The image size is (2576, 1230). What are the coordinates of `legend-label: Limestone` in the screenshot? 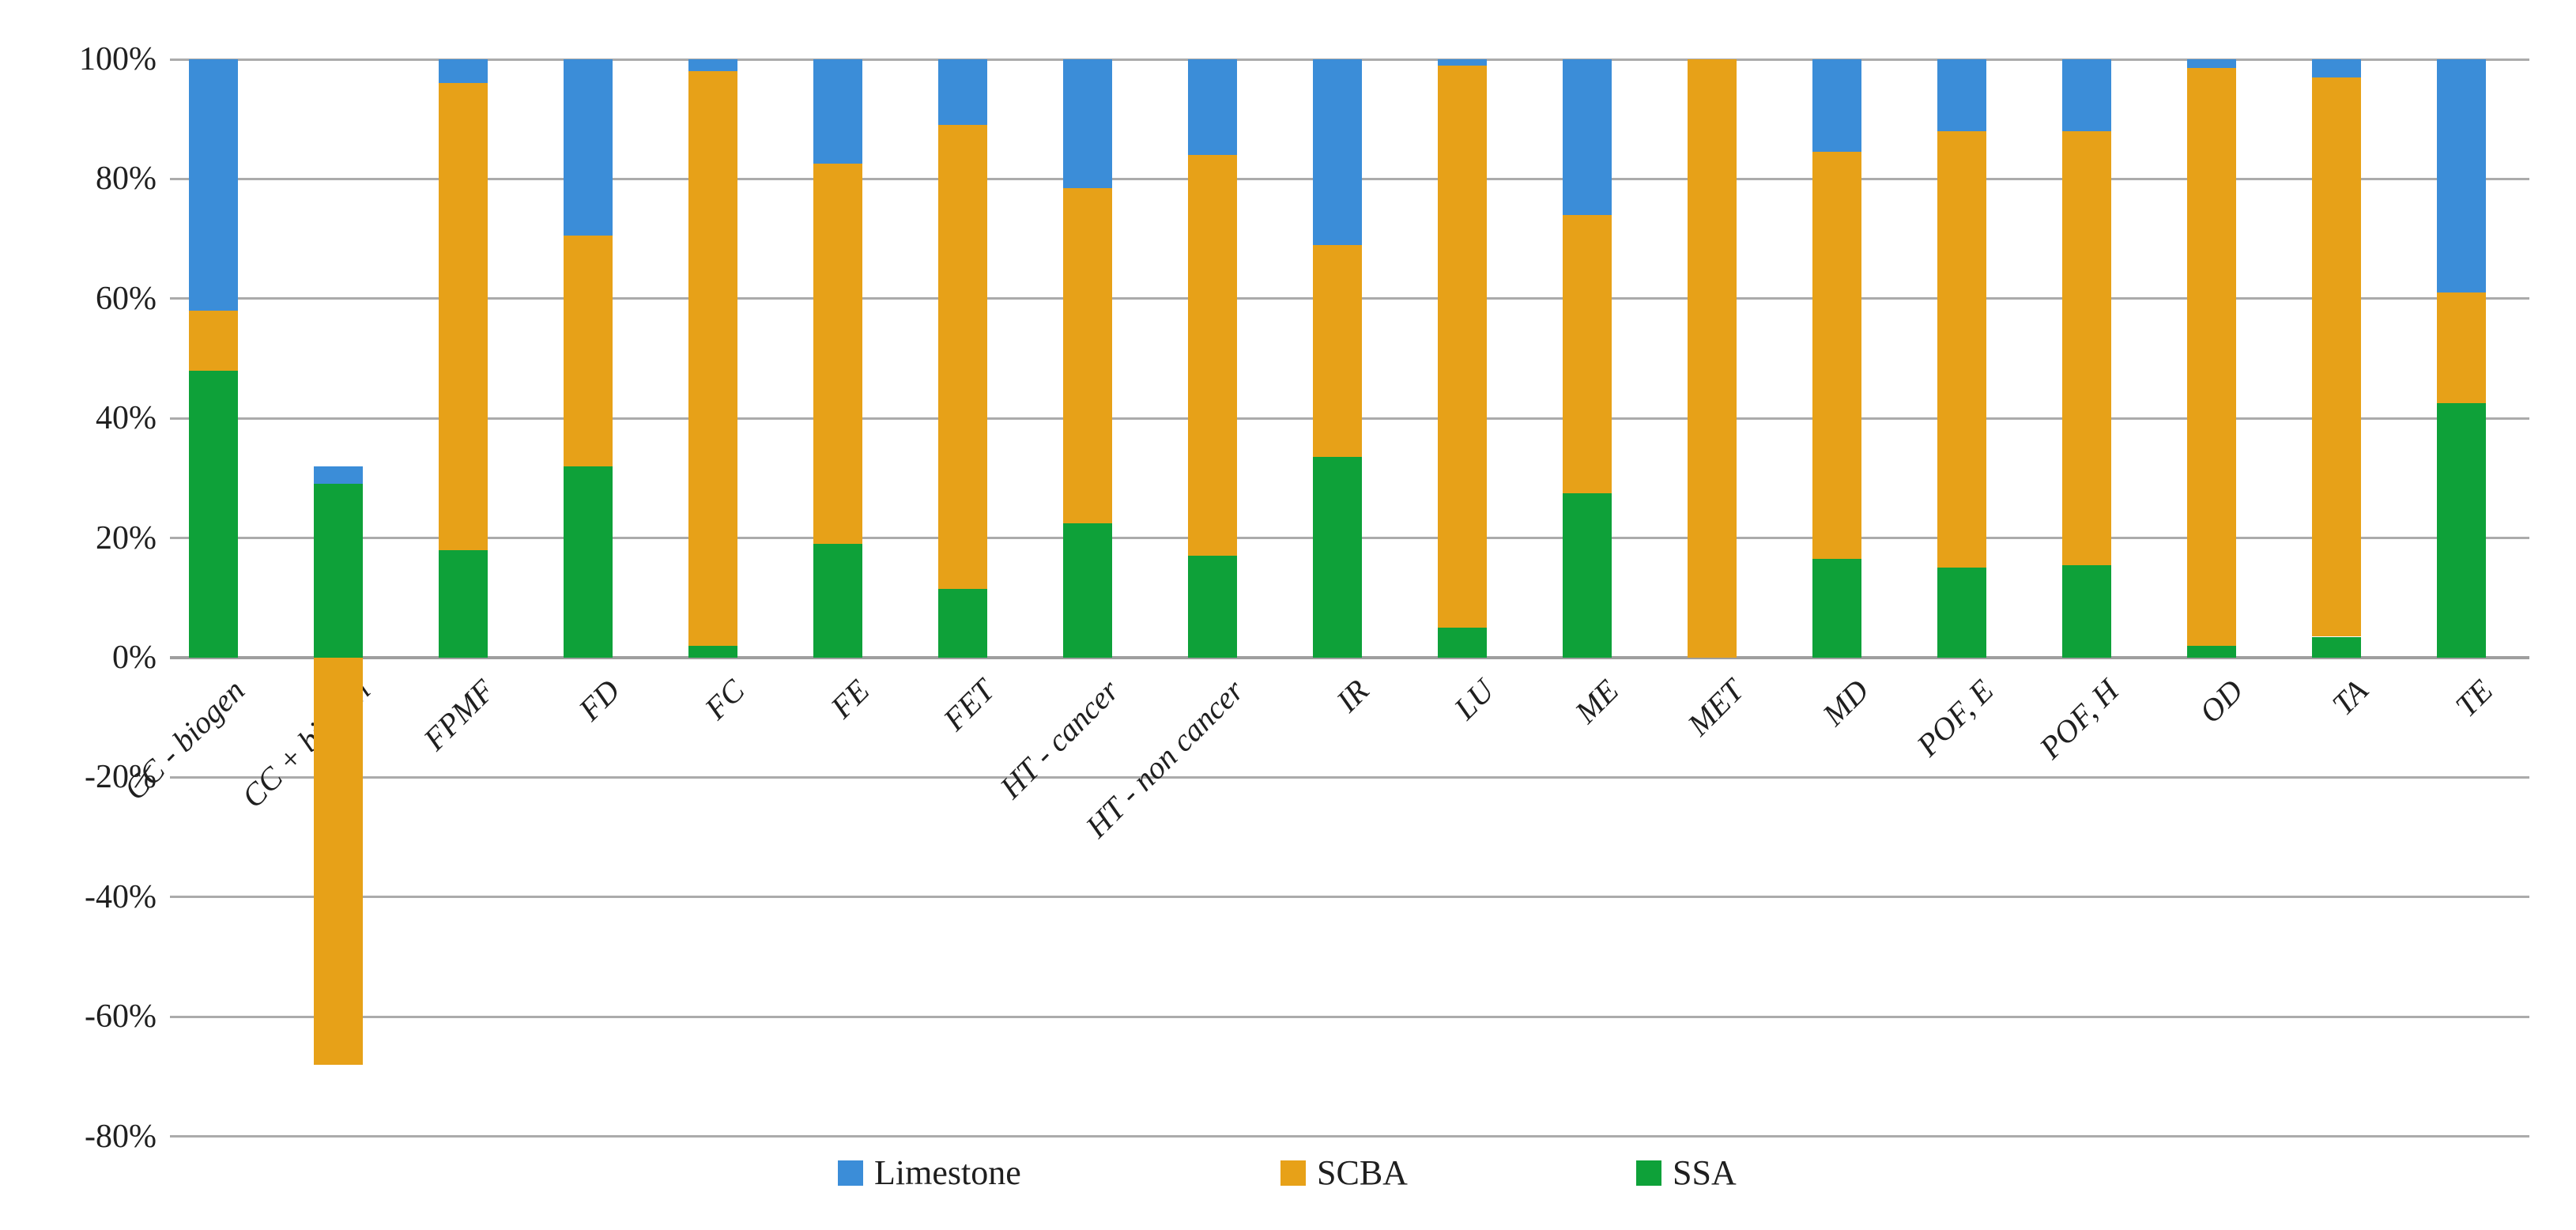 It's located at (947, 1172).